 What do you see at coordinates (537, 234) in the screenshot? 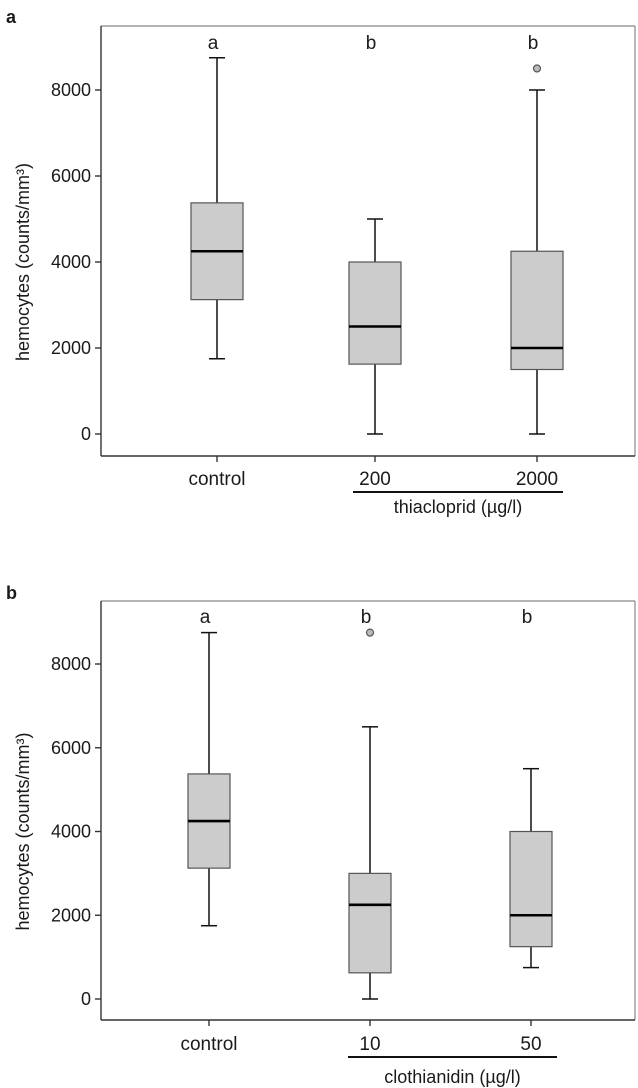
I see `box-2000: b` at bounding box center [537, 234].